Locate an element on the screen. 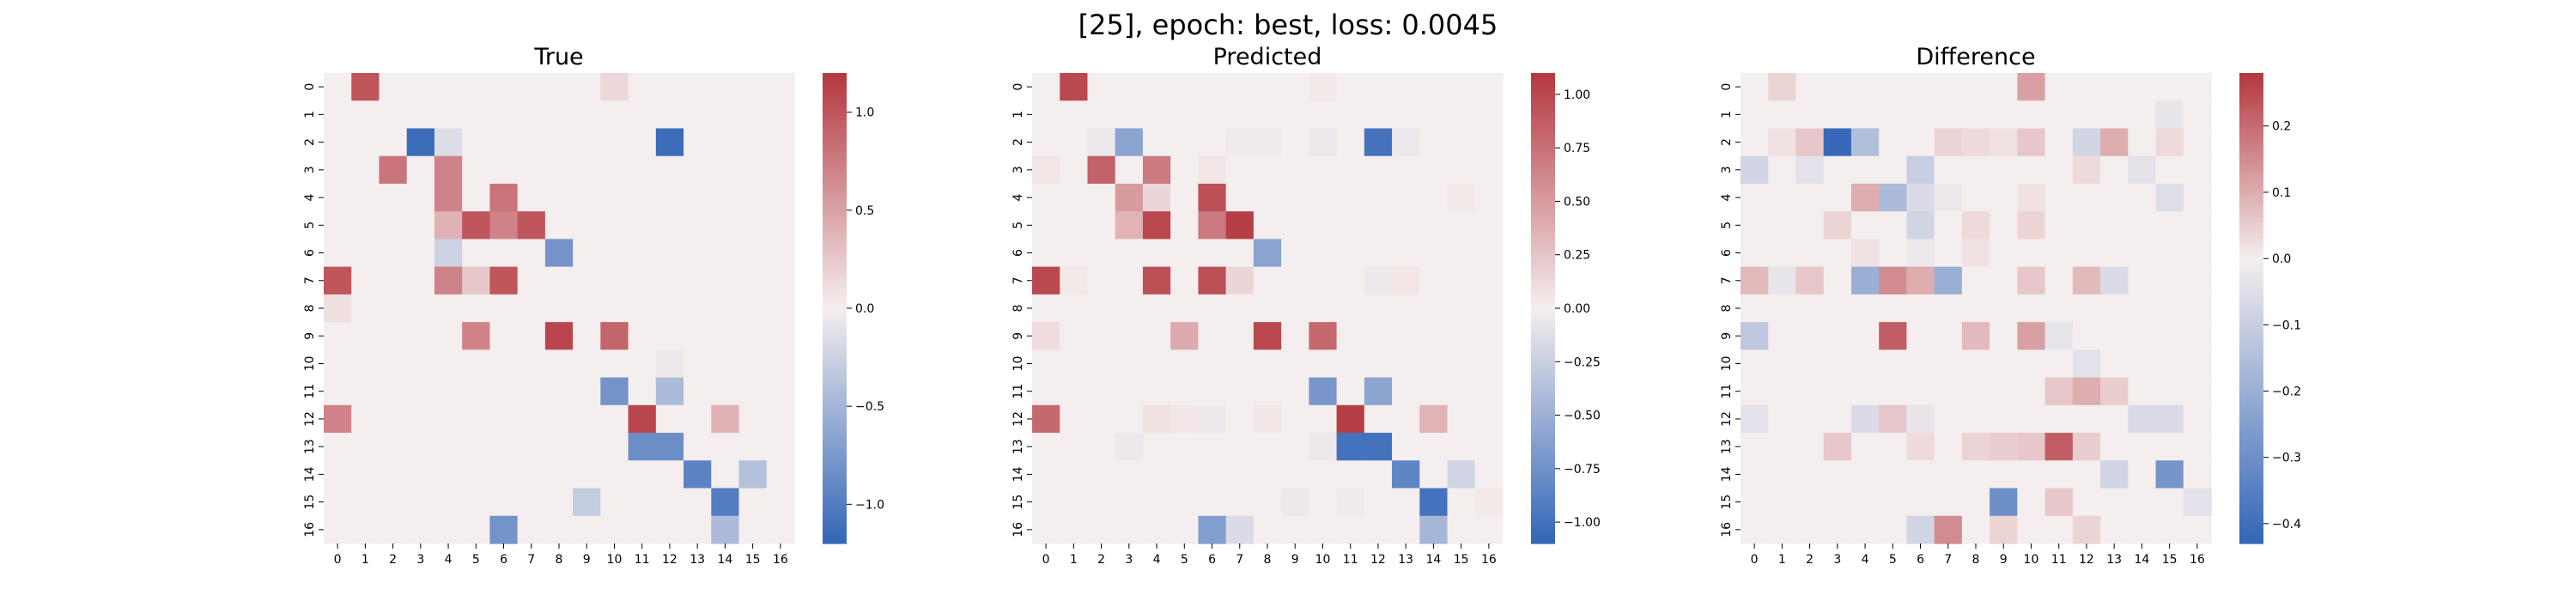 The width and height of the screenshot is (2576, 601). x-tick-label: 14 is located at coordinates (724, 560).